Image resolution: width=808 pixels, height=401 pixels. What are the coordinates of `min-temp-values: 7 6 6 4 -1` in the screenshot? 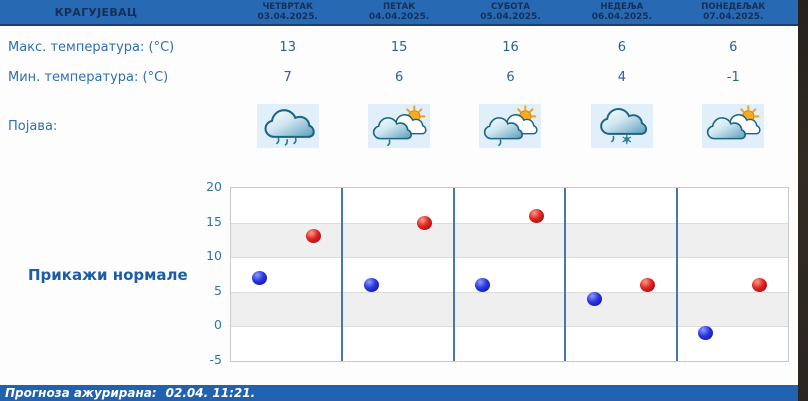 It's located at (515, 77).